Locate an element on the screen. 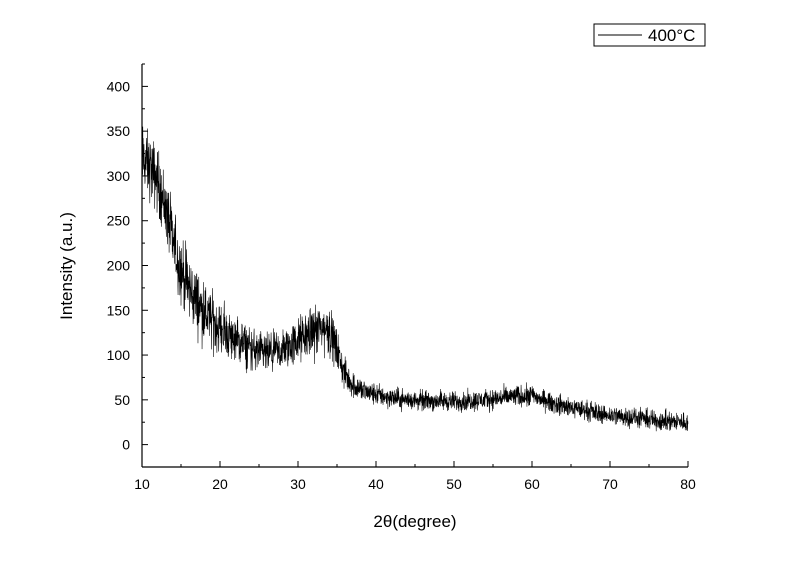 The image size is (800, 561). y-tick-label: 150 is located at coordinates (119, 310).